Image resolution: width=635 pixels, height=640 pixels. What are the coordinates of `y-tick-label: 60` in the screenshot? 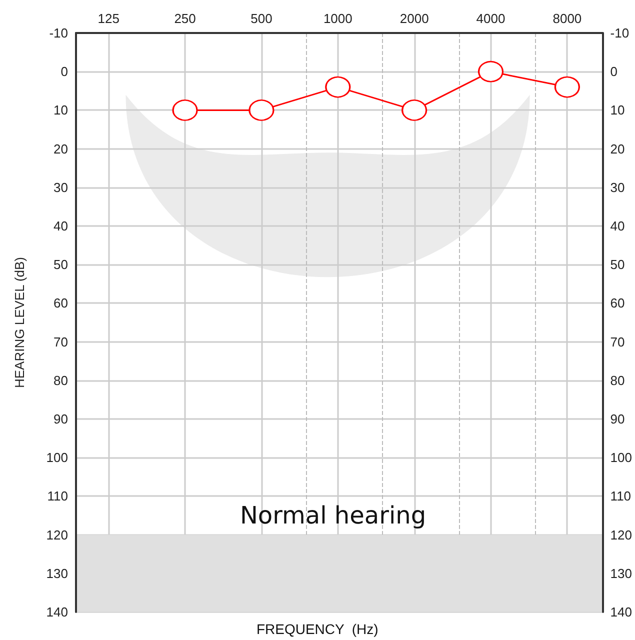 It's located at (61, 303).